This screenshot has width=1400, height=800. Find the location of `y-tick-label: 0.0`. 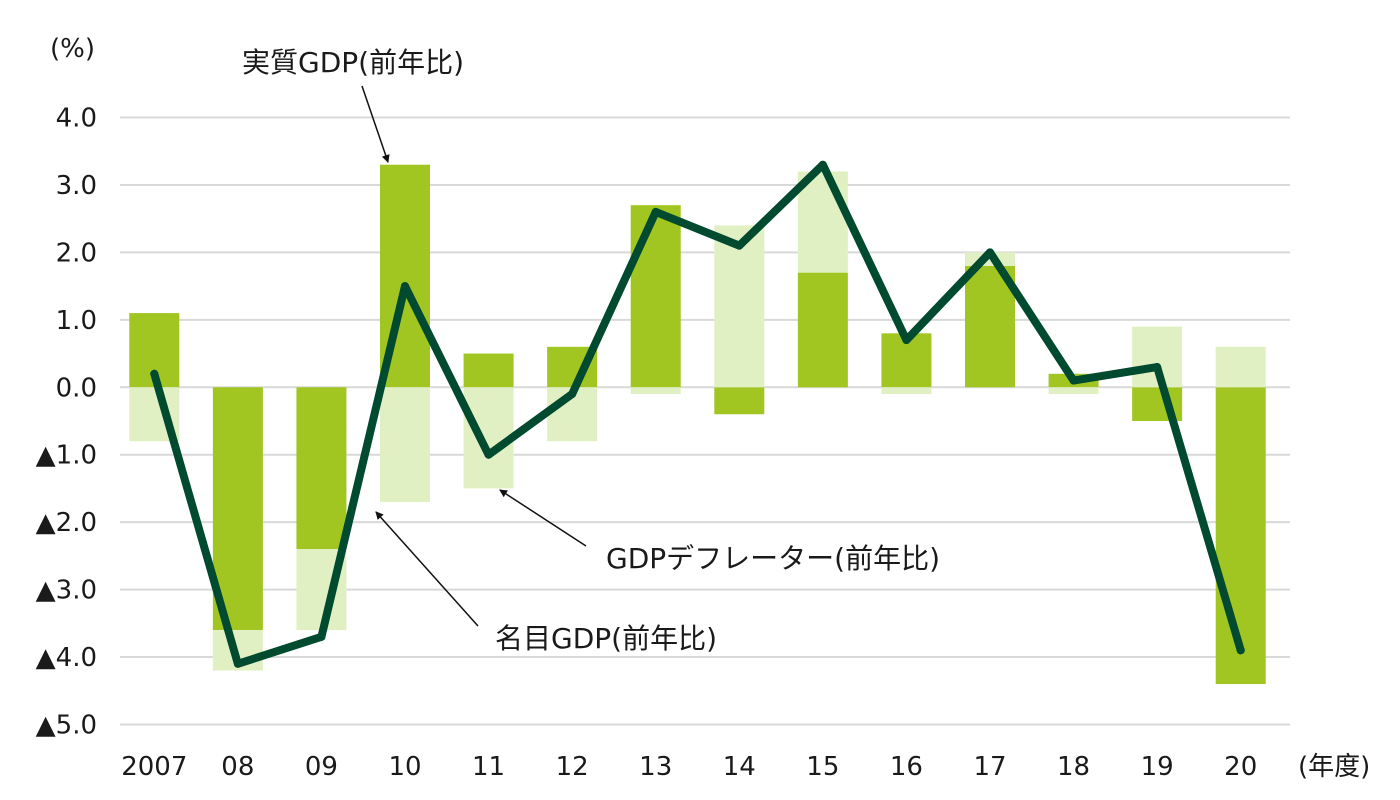

y-tick-label: 0.0 is located at coordinates (76, 388).